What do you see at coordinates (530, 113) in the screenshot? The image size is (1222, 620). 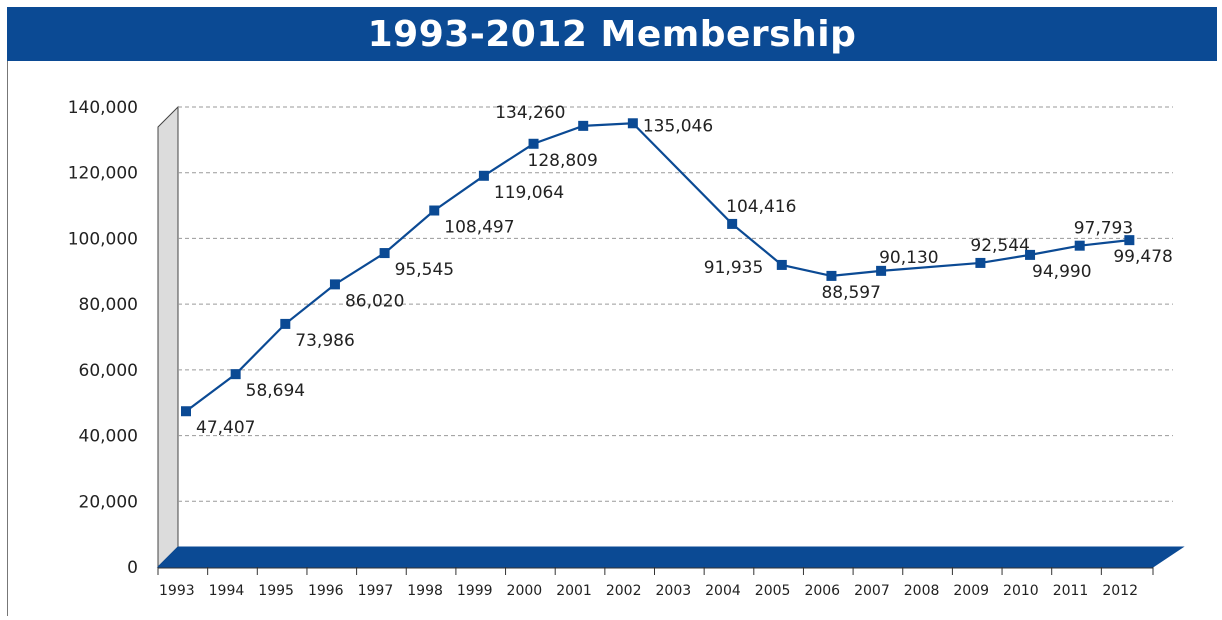 I see `data-label: 134,260` at bounding box center [530, 113].